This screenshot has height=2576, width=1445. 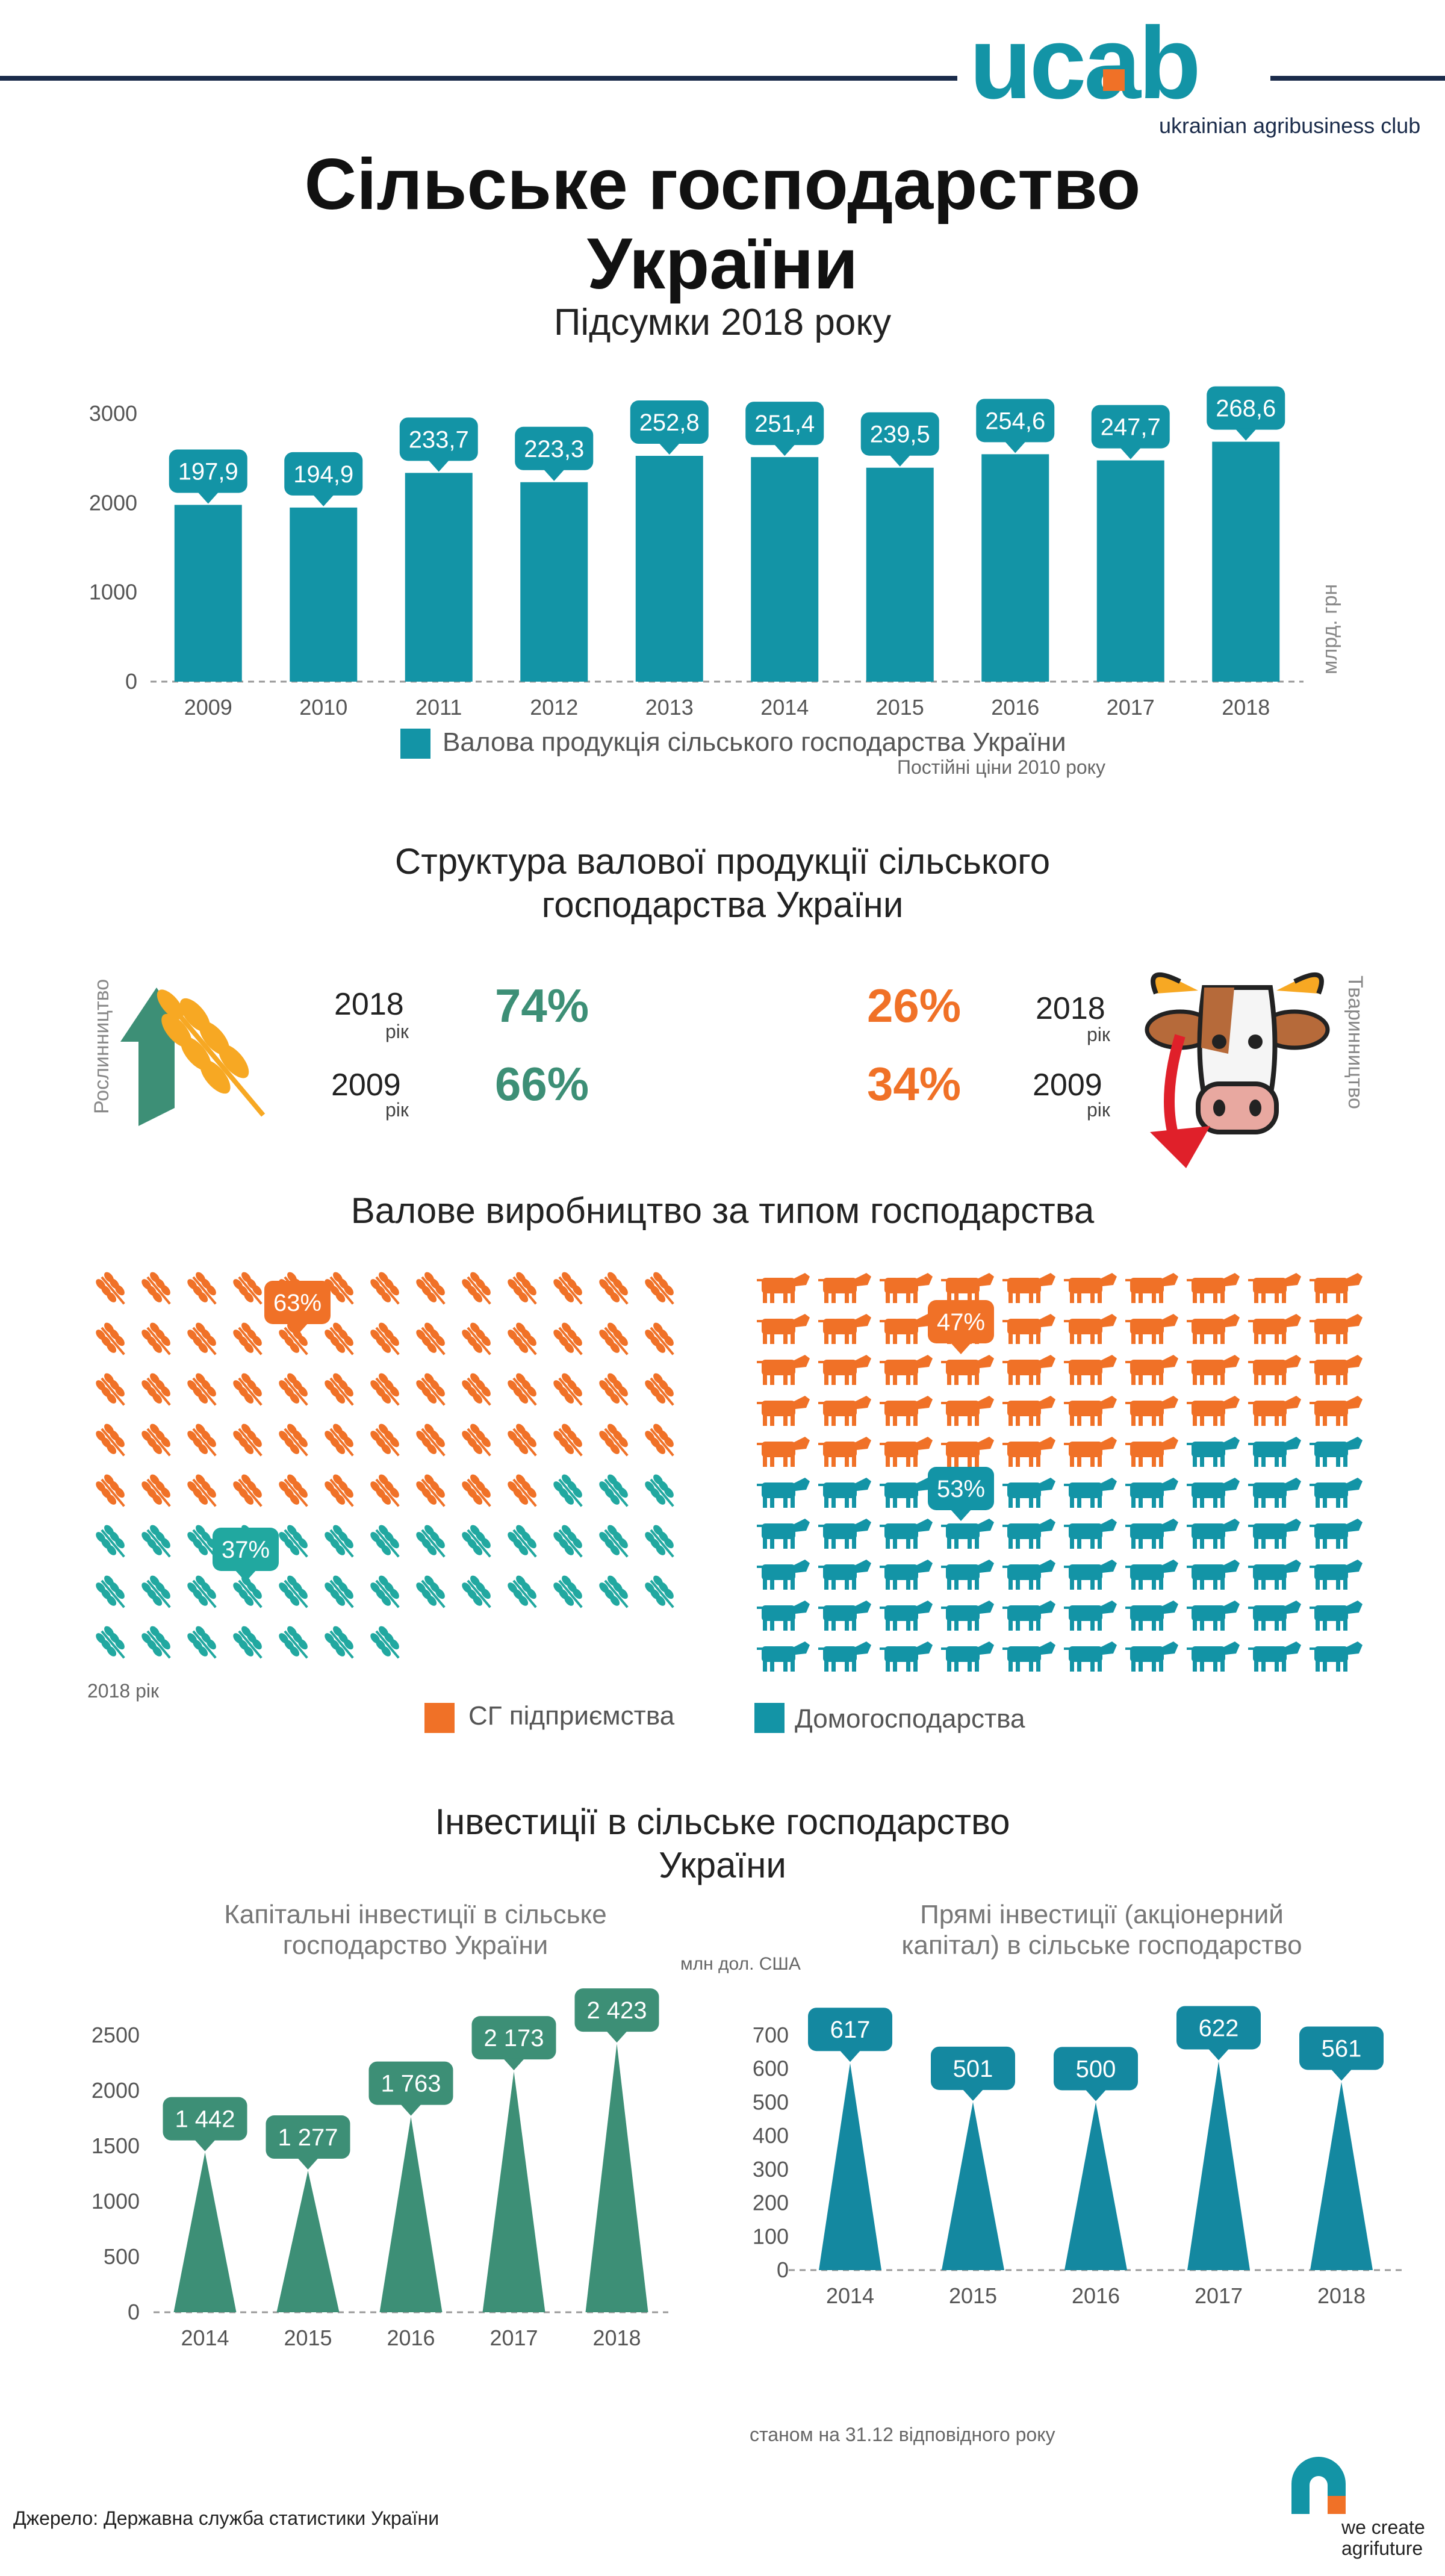 What do you see at coordinates (722, 1865) in the screenshot?
I see `investment-heading-line2: України` at bounding box center [722, 1865].